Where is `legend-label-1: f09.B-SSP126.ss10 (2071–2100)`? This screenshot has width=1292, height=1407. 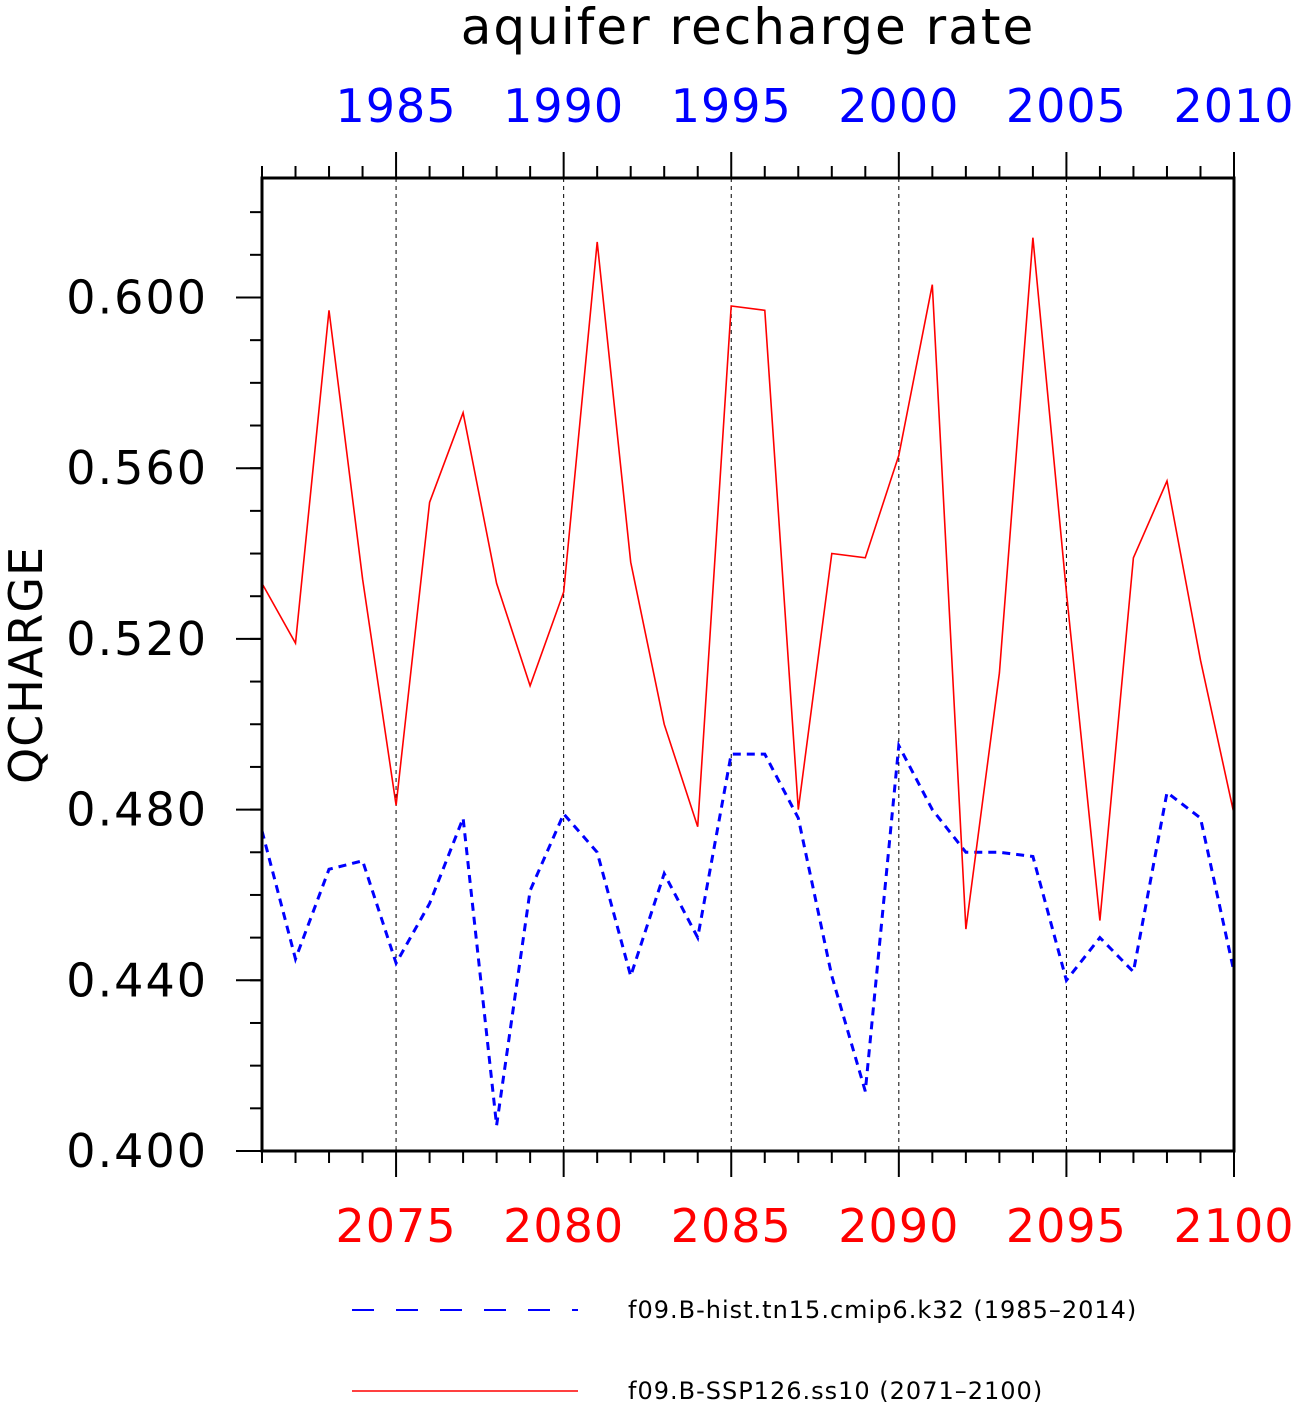
legend-label-1: f09.B-SSP126.ss10 (2071–2100) is located at coordinates (835, 1391).